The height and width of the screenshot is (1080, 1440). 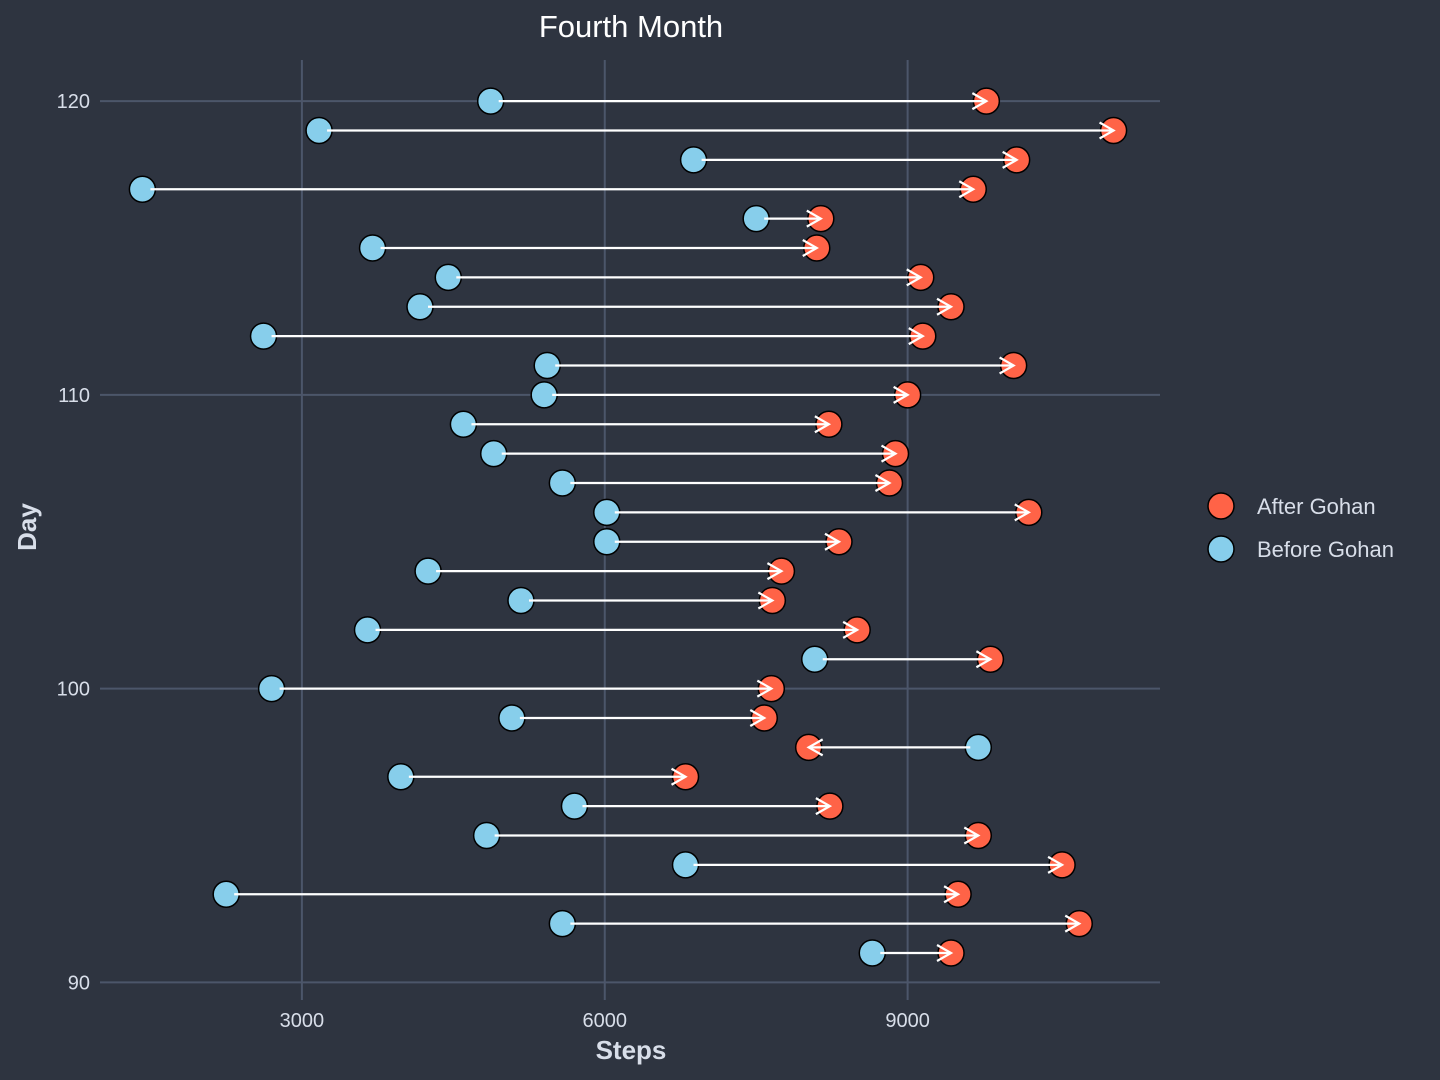 I want to click on x-axis-title: Steps, so click(x=631, y=1050).